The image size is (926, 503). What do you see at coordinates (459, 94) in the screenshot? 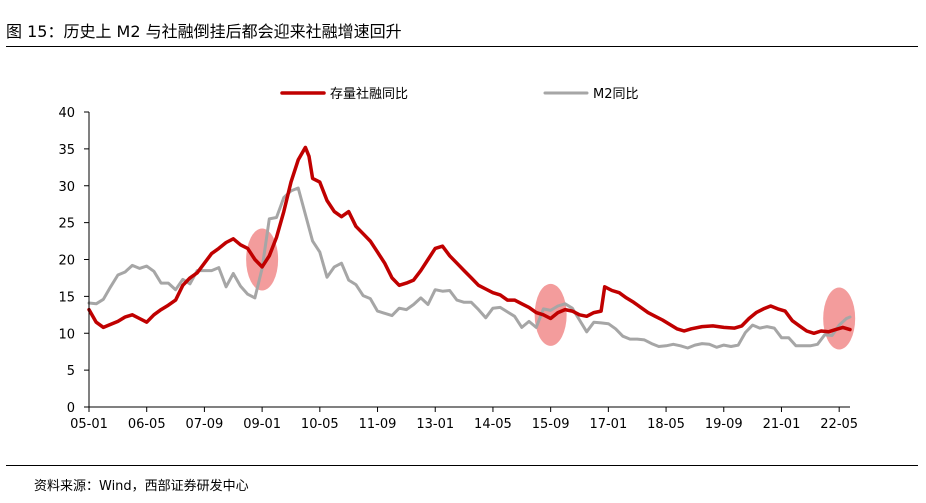
I see `legend: 存量社融同比 M2同比` at bounding box center [459, 94].